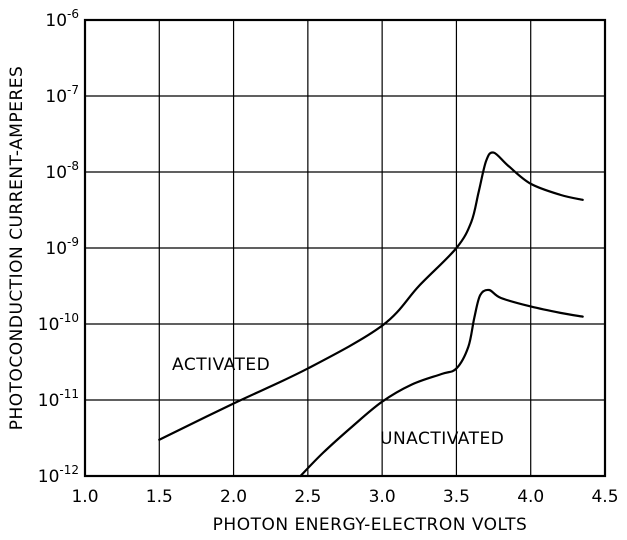  Describe the element at coordinates (62, 171) in the screenshot. I see `y-tick-label: 10⁻⁸` at that location.